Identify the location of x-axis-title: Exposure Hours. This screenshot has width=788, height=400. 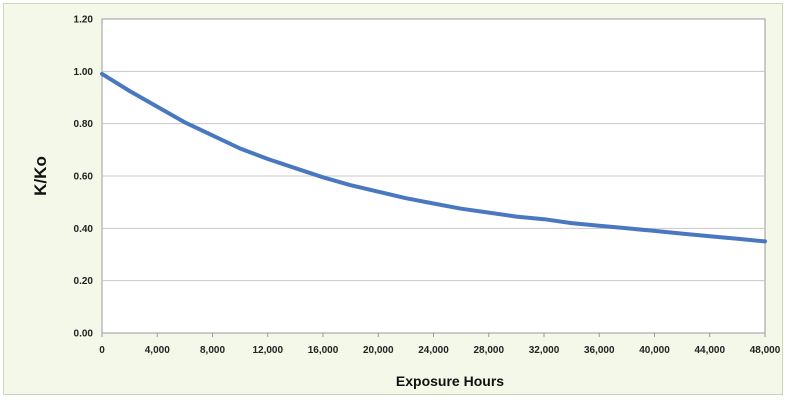
(450, 381).